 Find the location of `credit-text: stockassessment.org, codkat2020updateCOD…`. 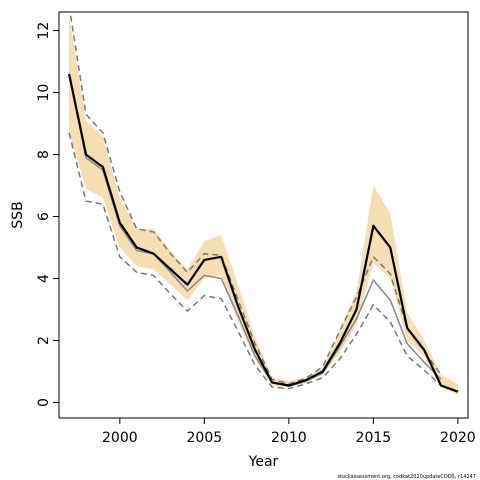

credit-text: stockassessment.org, codkat2020updateCOD… is located at coordinates (406, 477).